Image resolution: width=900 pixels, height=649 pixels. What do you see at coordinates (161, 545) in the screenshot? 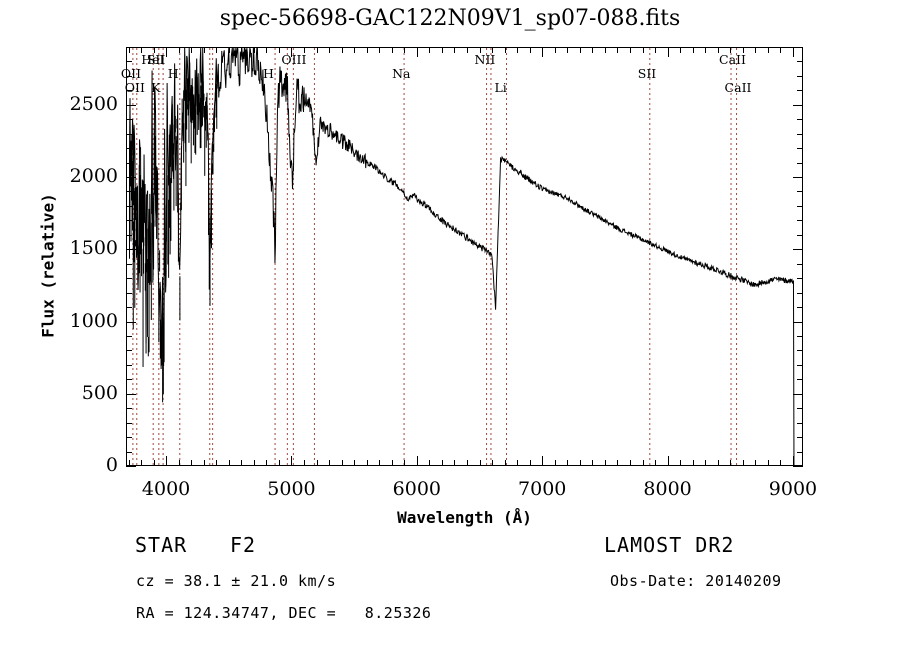
I see `footer-object-type: STAR` at bounding box center [161, 545].